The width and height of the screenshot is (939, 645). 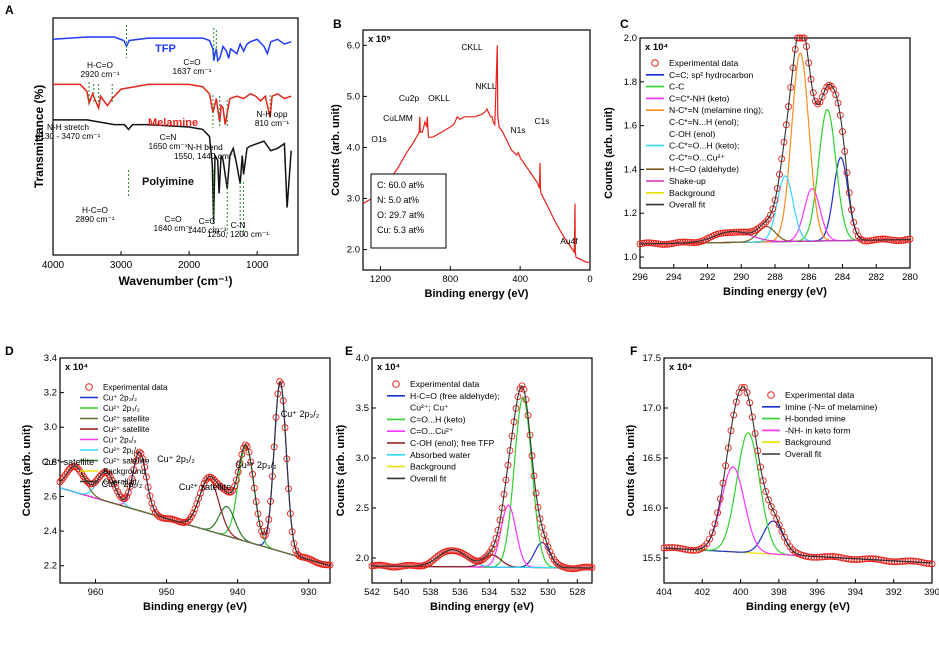 I want to click on peak-annotation: 1440 cm⁻¹, so click(x=207, y=230).